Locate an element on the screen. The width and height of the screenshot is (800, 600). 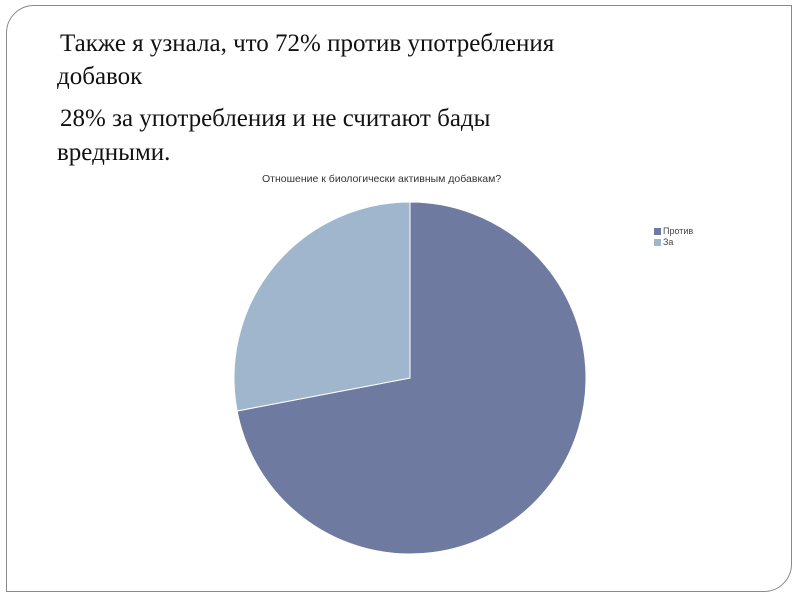
slide-text-line-3: 28% за употребления и не считают бады is located at coordinates (275, 118).